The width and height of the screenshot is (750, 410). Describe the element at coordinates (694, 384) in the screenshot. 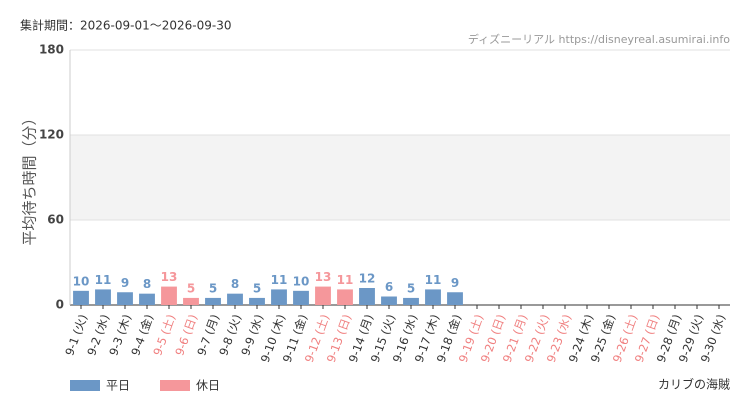

I see `attraction: カリブの海賊` at that location.